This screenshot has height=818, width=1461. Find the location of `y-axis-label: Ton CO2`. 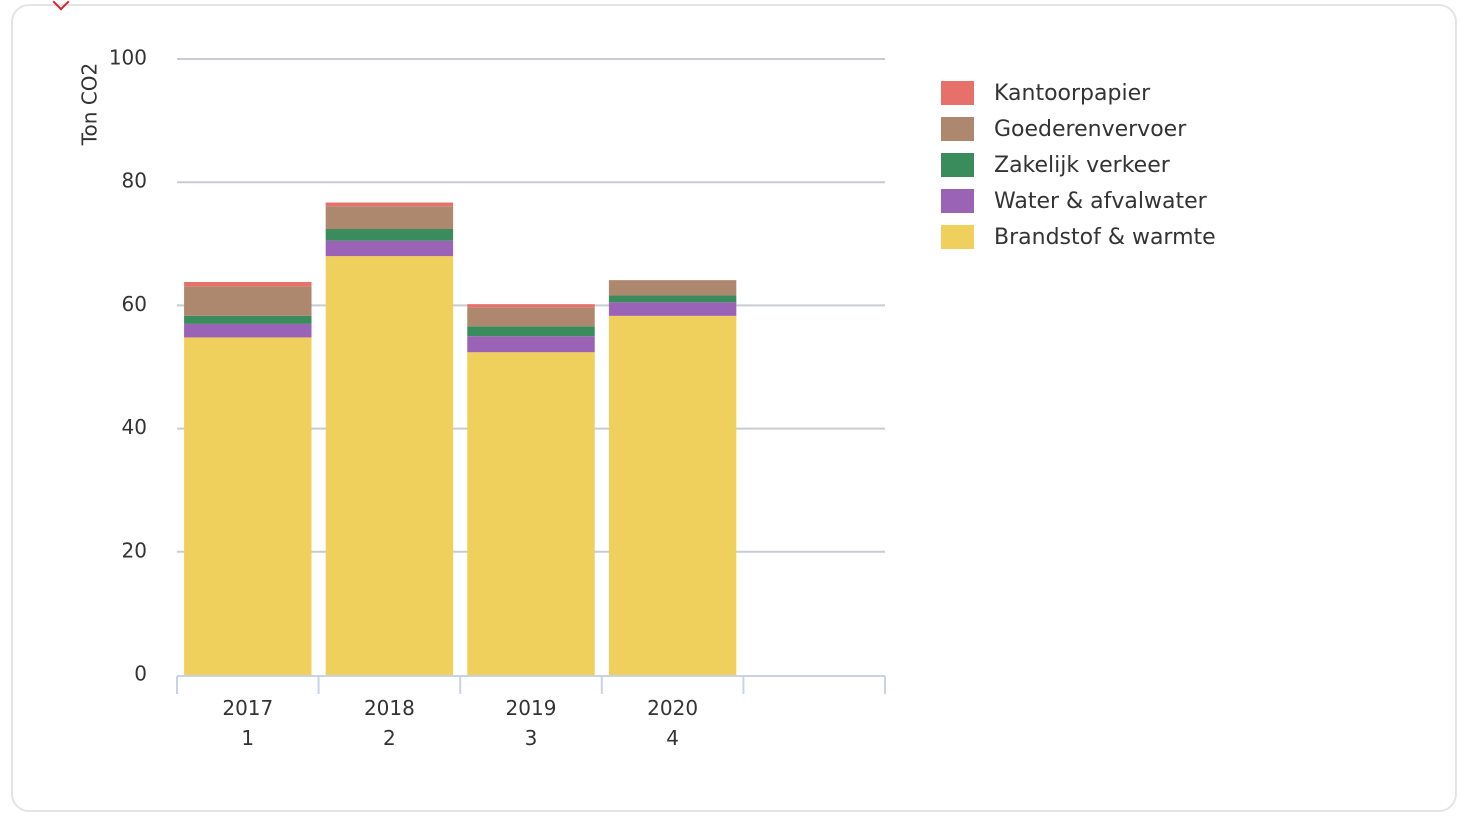

y-axis-label: Ton CO2 is located at coordinates (90, 105).